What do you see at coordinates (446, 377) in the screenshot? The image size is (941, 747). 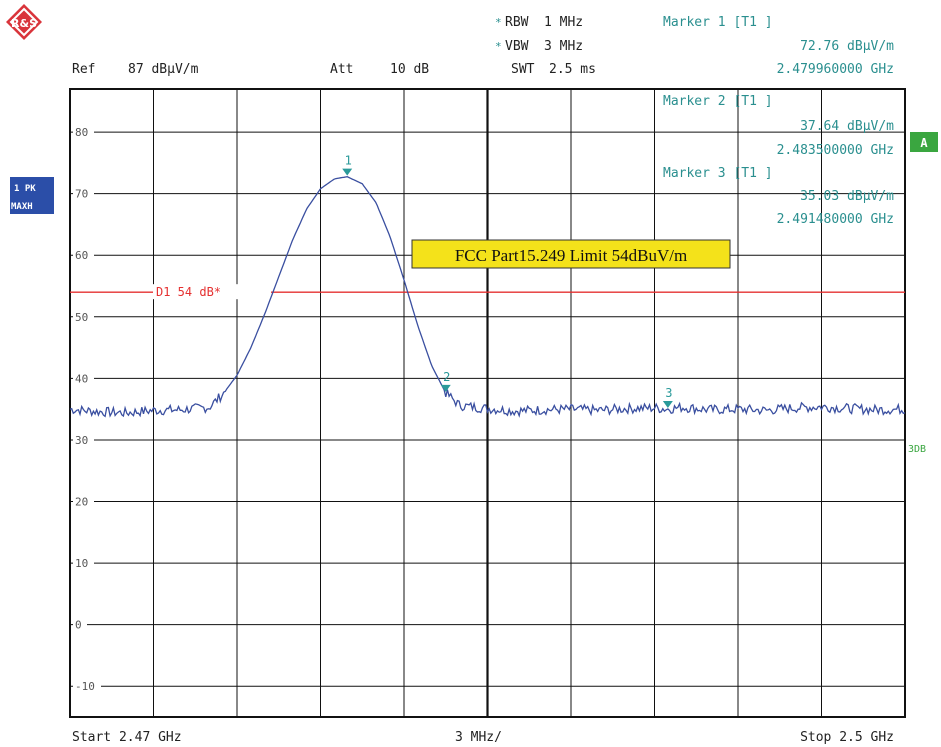 I see `marker-number: 2` at bounding box center [446, 377].